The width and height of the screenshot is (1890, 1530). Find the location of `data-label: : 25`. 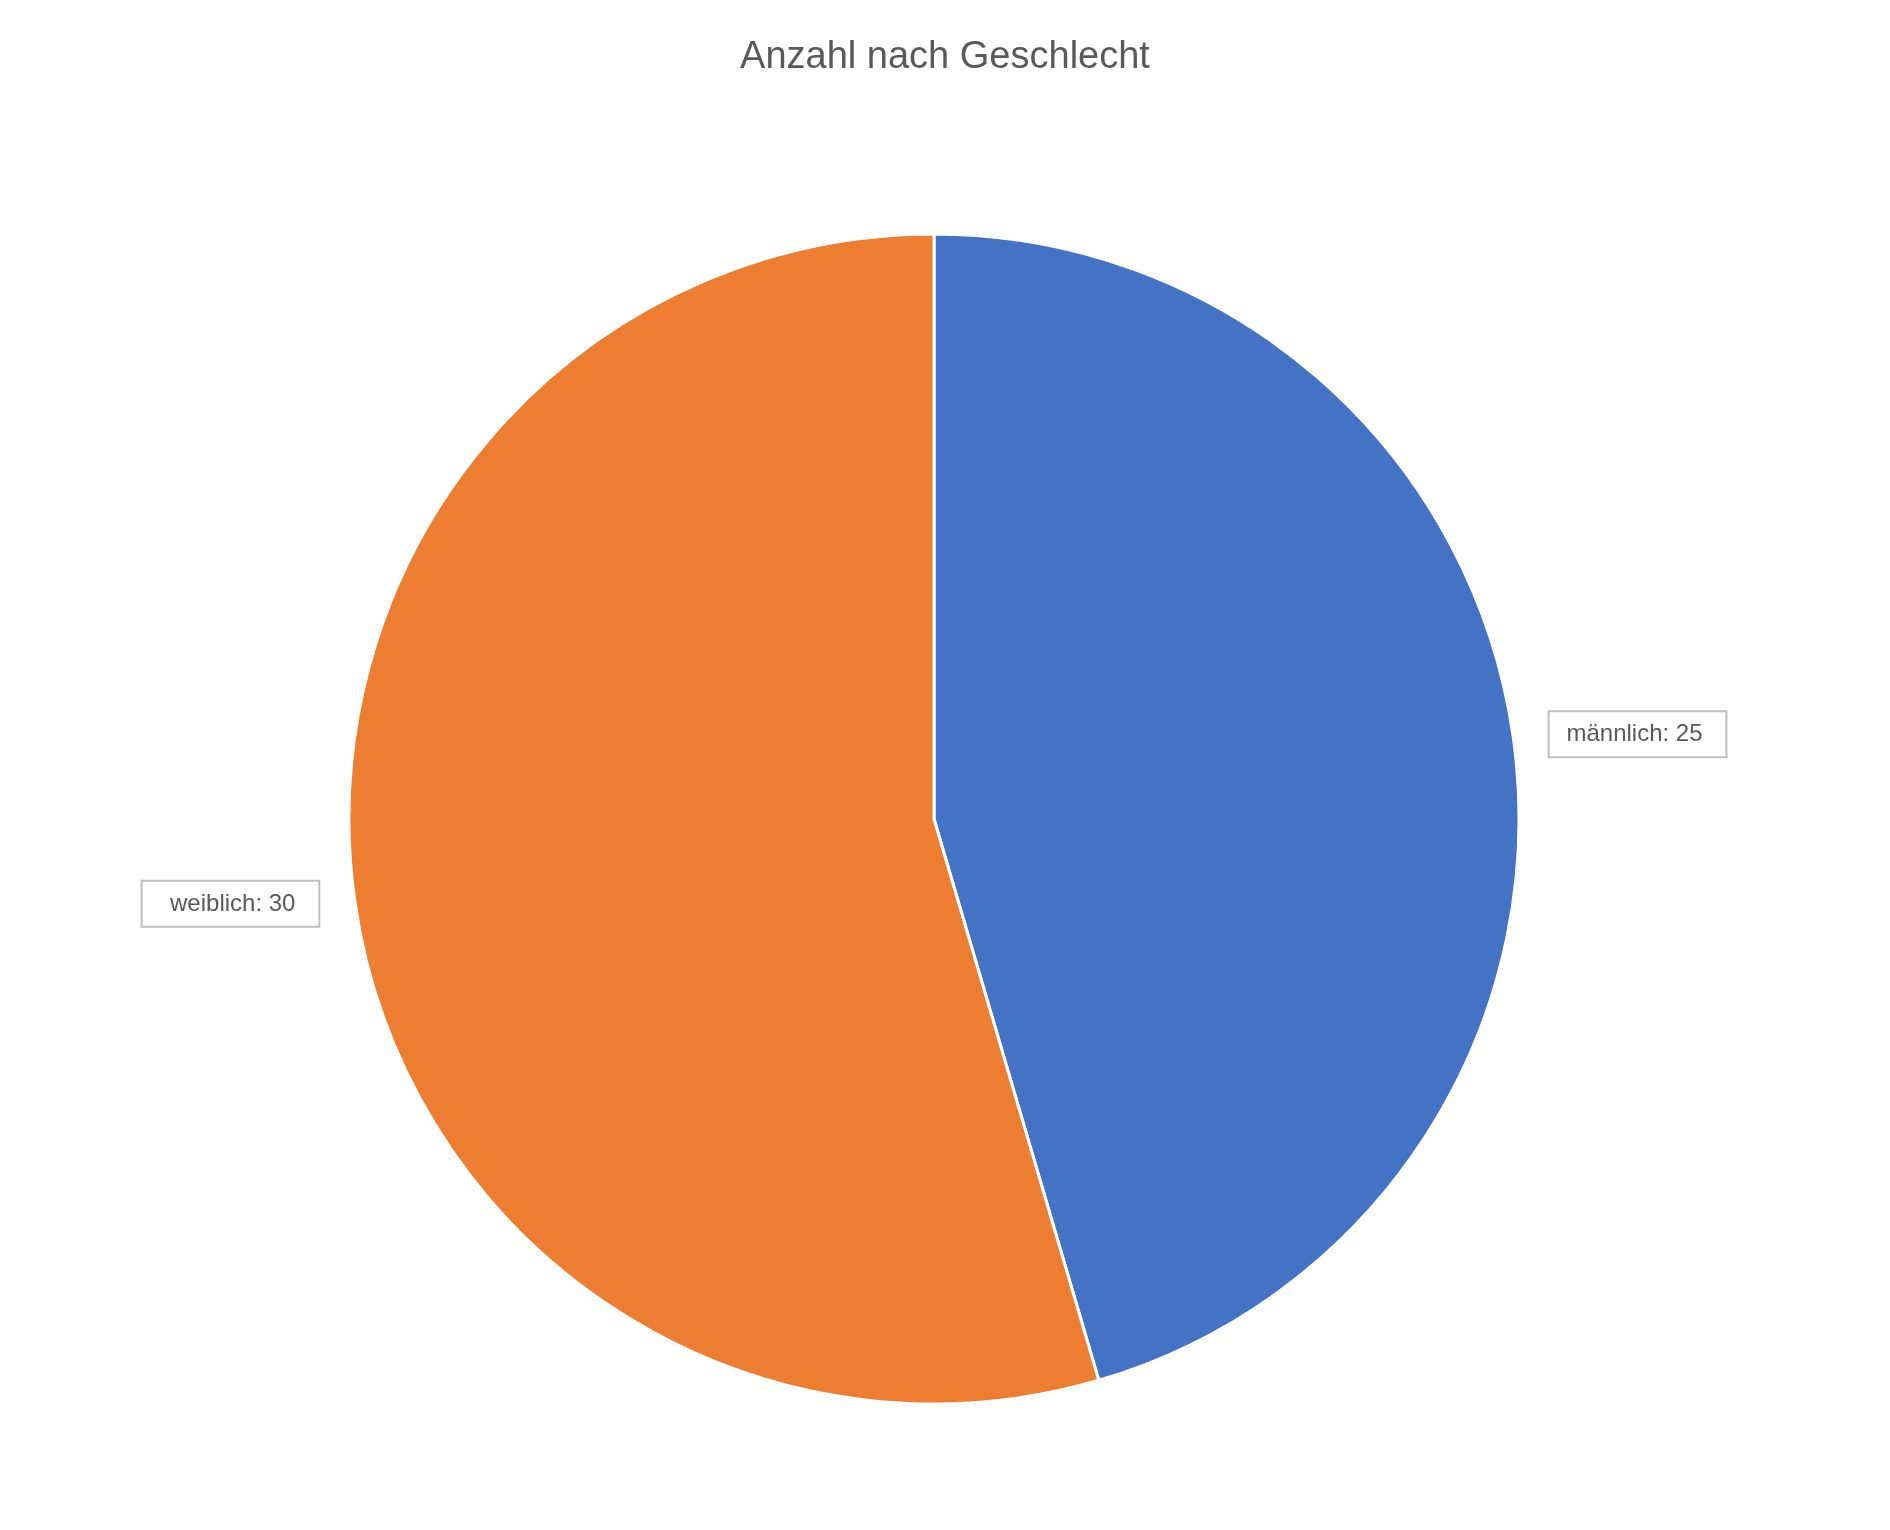

data-label: : 25 is located at coordinates (1682, 733).